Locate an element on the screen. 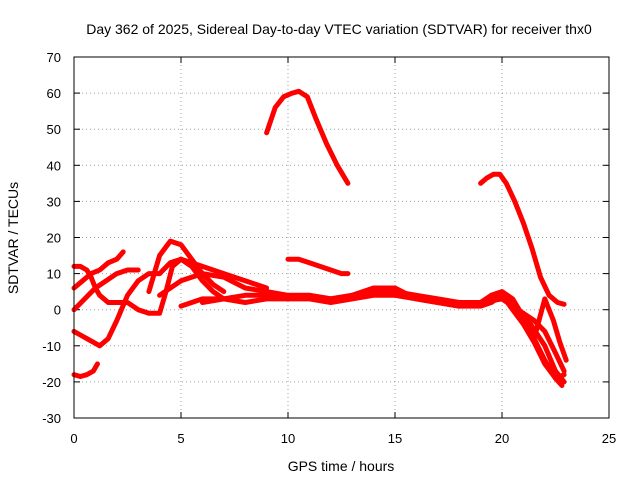  y-tick-label: 0 is located at coordinates (57, 310).